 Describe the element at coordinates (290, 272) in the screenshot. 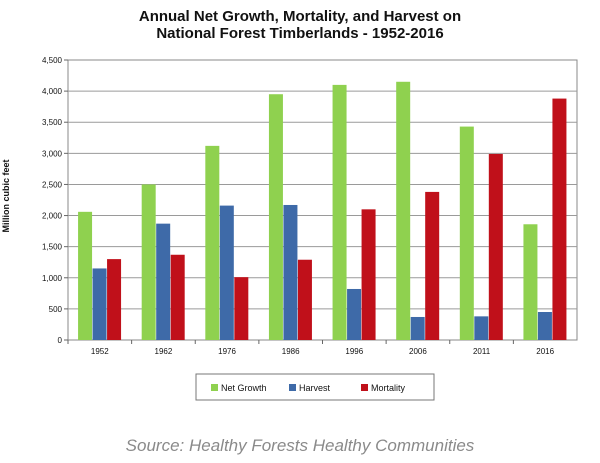

I see `bar-harvest-1986` at that location.